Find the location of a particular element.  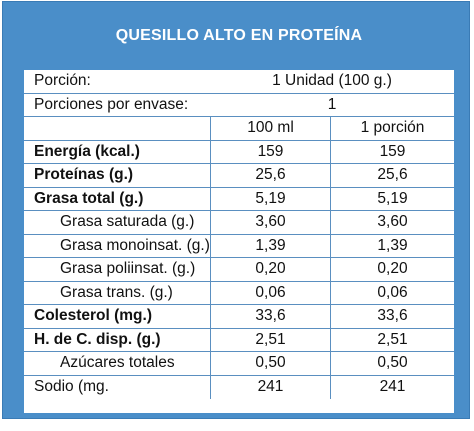

nutrient-value-portion: 3,60 is located at coordinates (392, 222).